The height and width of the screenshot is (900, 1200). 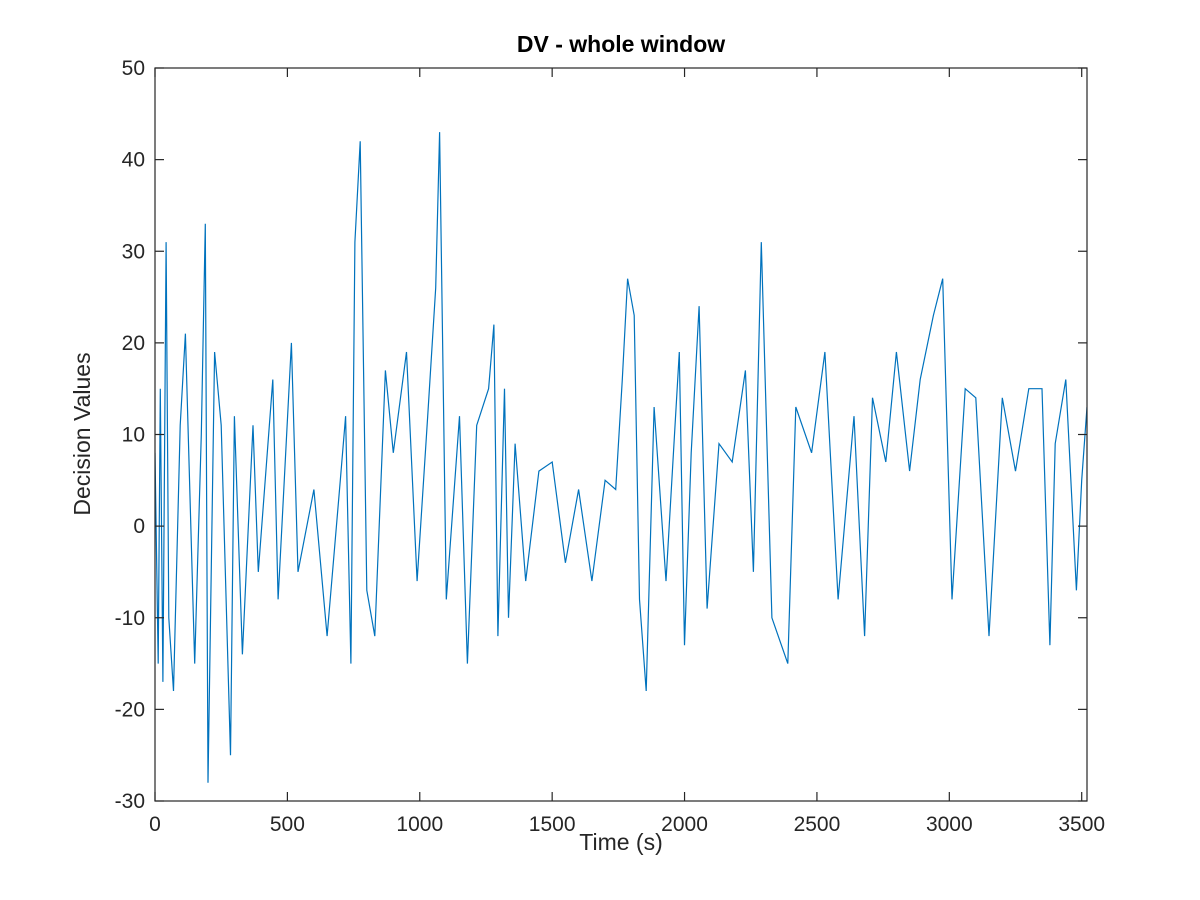 What do you see at coordinates (133, 435) in the screenshot?
I see `y-tick-label: 10` at bounding box center [133, 435].